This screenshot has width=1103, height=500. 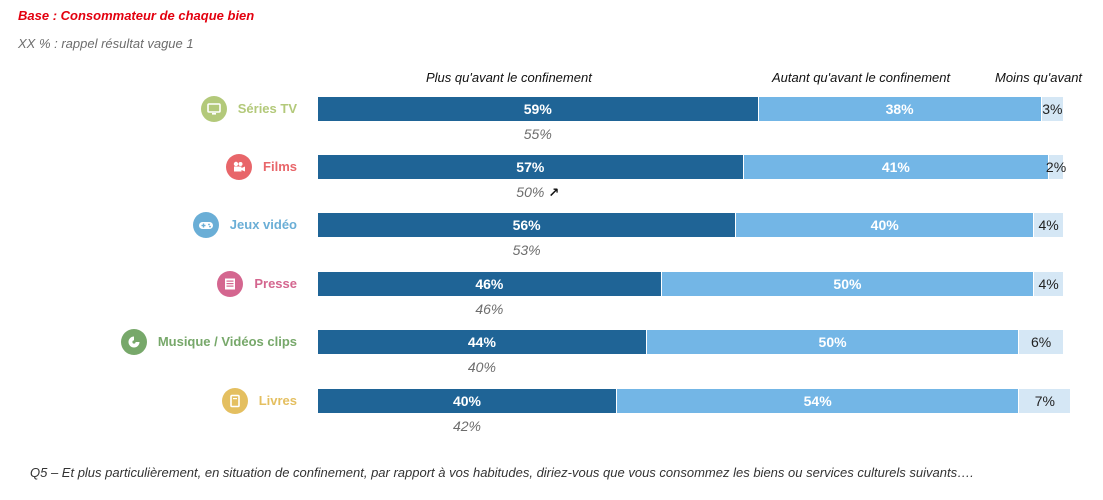 I want to click on category-label-presse: Presse, so click(x=275, y=283).